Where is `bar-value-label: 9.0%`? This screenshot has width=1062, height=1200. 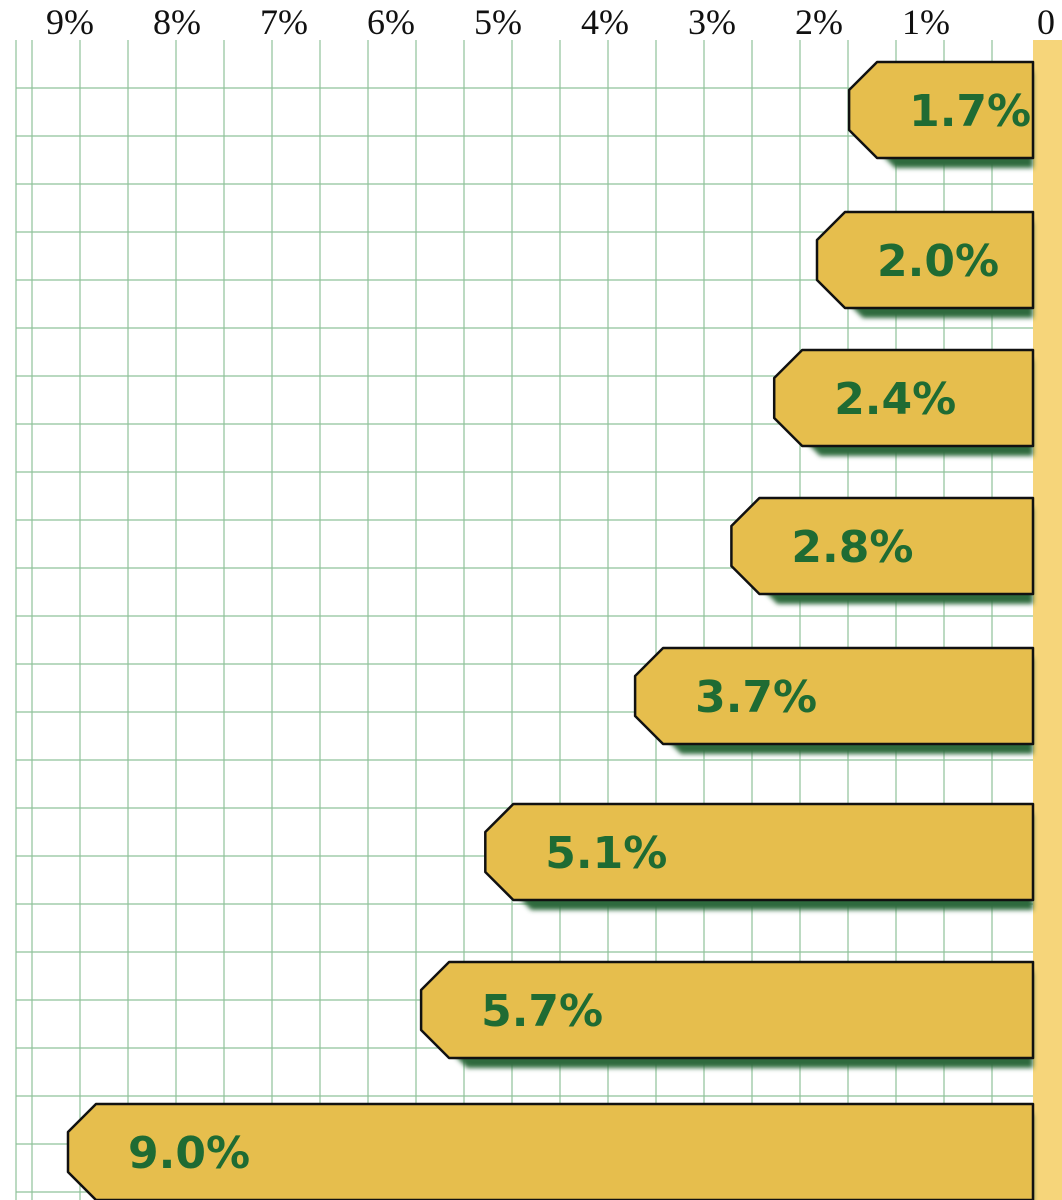
bar-value-label: 9.0% is located at coordinates (189, 1153).